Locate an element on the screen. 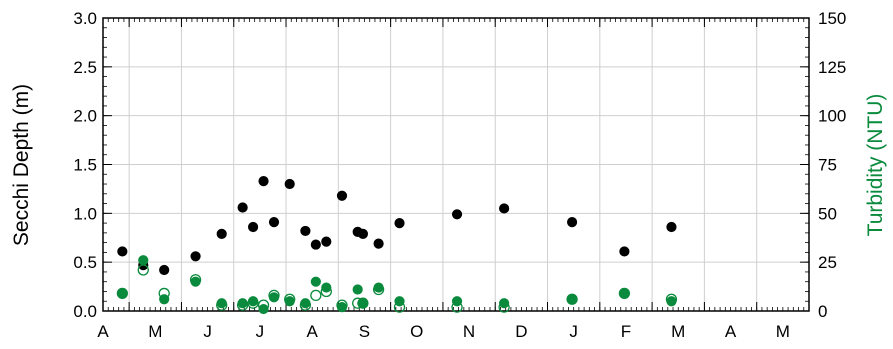 This screenshot has height=349, width=893. y-tick-label-left: 3.0 is located at coordinates (85, 18).